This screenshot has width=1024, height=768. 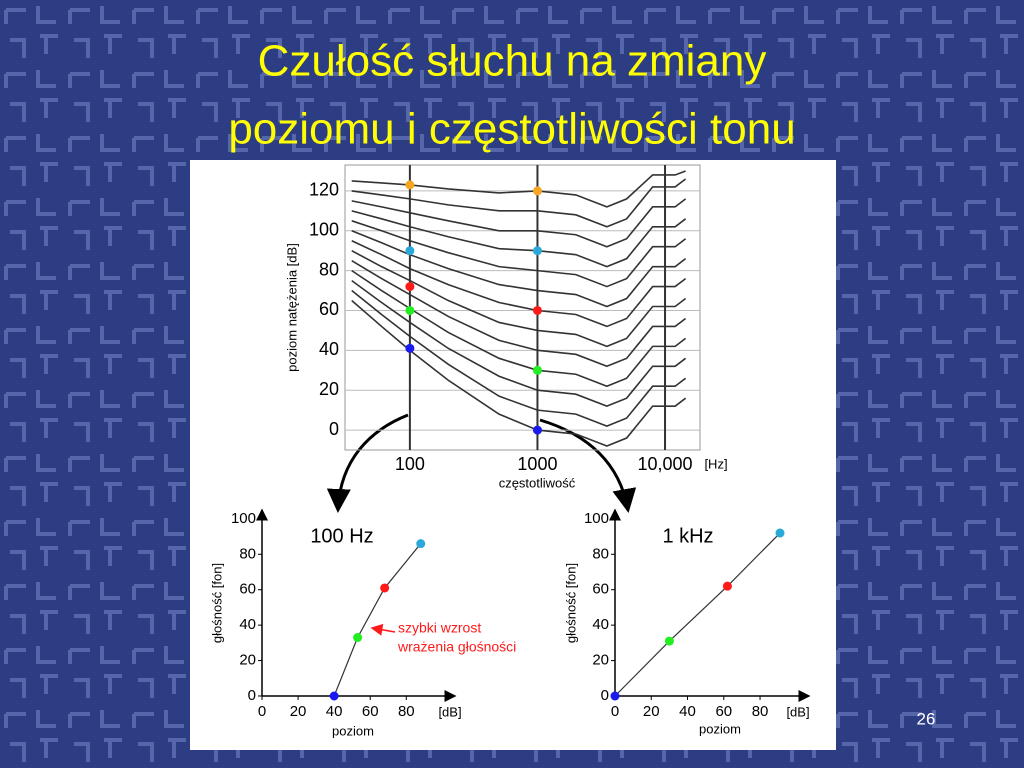 I want to click on title-line: poziomu i częstotliwości tonu, so click(x=511, y=129).